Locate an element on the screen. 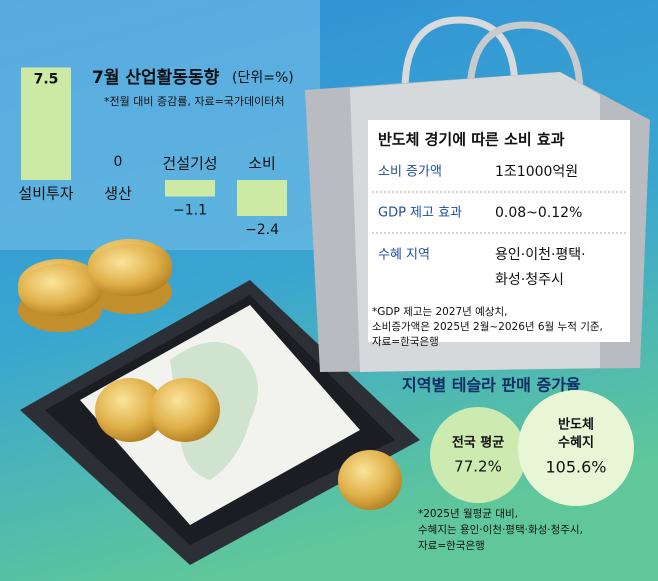 The height and width of the screenshot is (581, 658). value-label: 7.5 is located at coordinates (46, 80).